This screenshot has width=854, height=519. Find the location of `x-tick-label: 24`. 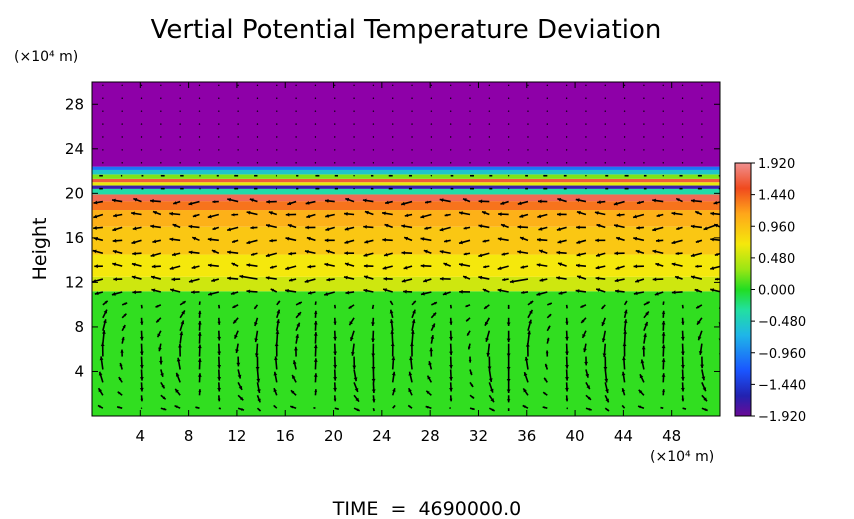

x-tick-label: 24 is located at coordinates (381, 436).